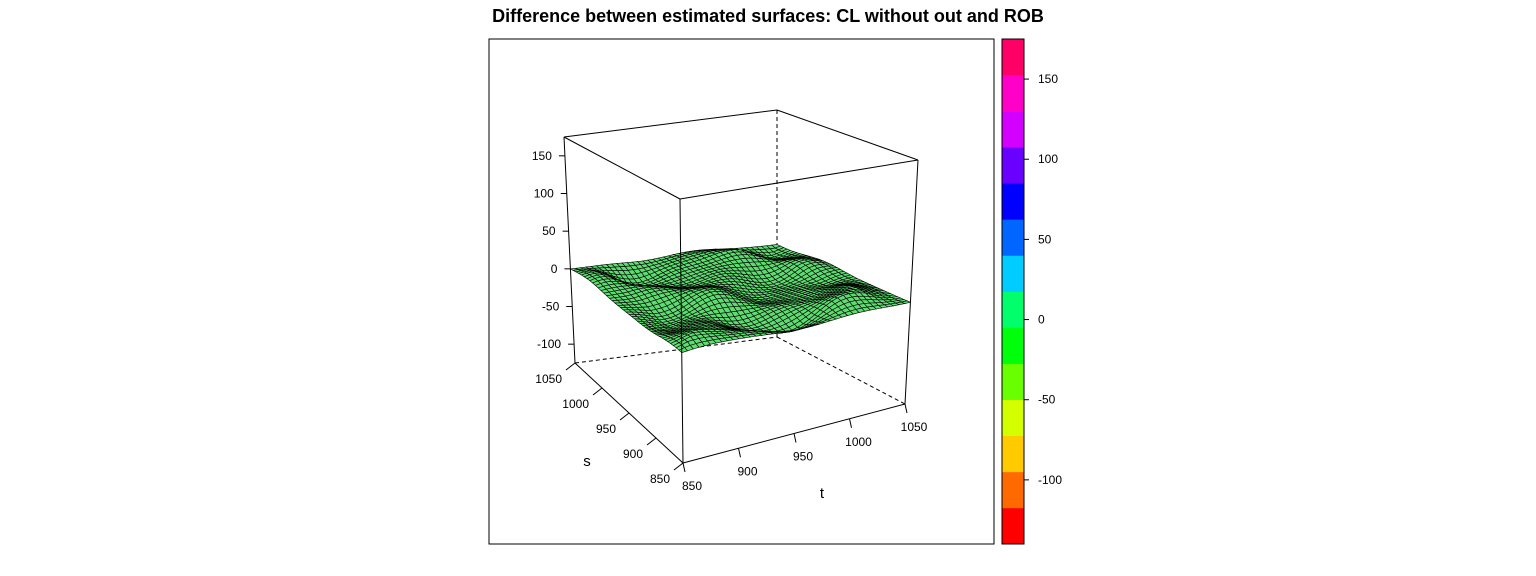 The image size is (1536, 576). I want to click on t-axis-label: t, so click(822, 493).